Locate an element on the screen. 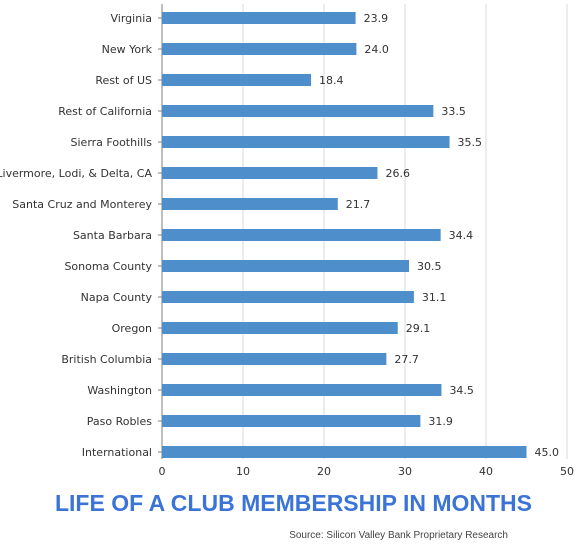 Image resolution: width=587 pixels, height=548 pixels. value-label: 29.1 is located at coordinates (418, 328).